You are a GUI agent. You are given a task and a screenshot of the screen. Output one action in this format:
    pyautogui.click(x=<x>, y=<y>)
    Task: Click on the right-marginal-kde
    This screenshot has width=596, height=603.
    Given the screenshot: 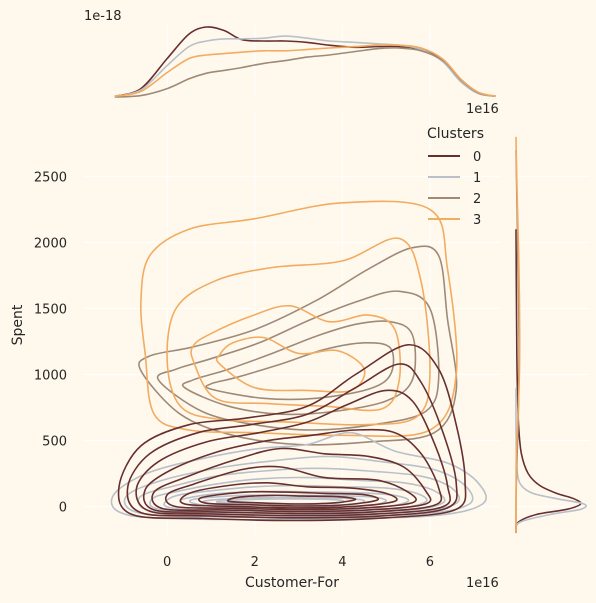 What is the action you would take?
    pyautogui.click(x=552, y=335)
    